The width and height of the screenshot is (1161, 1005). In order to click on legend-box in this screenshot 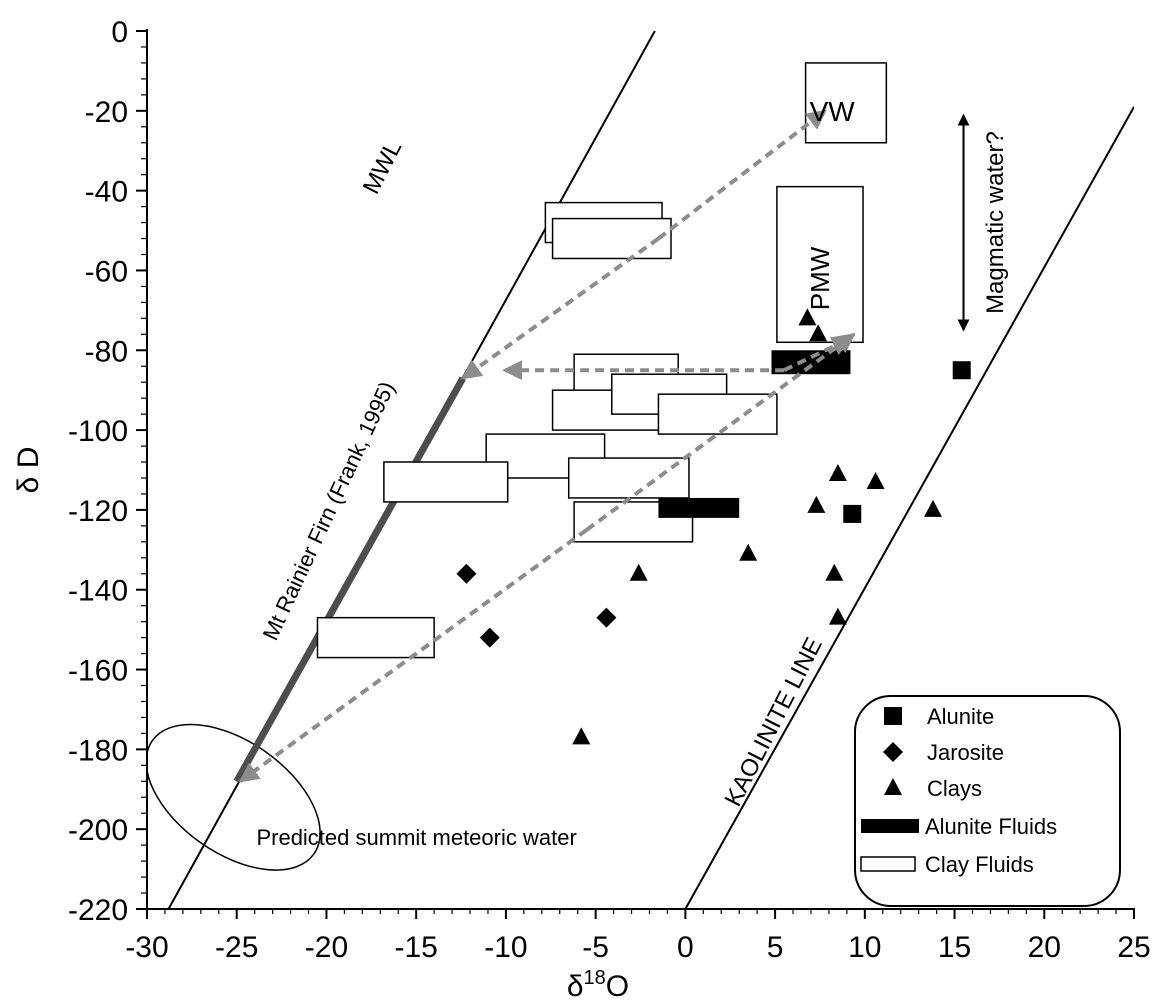, I will do `click(987, 801)`.